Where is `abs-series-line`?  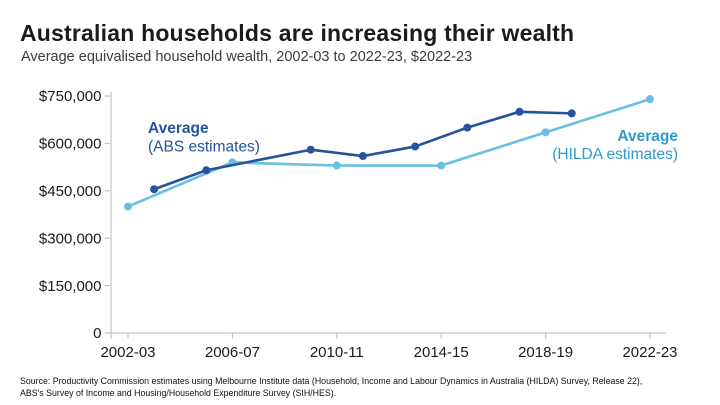
abs-series-line is located at coordinates (363, 150).